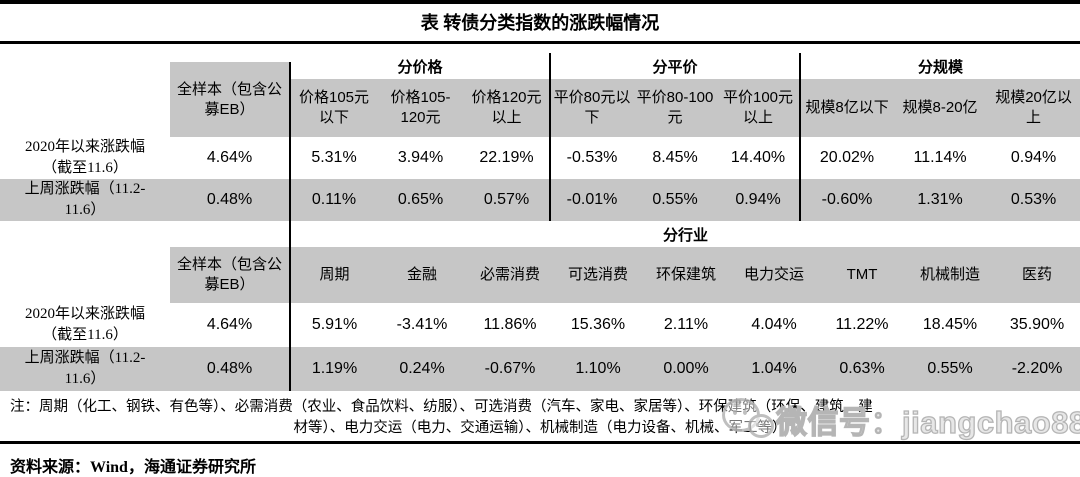  Describe the element at coordinates (774, 369) in the screenshot. I see `value-cell: 1.04%` at that location.